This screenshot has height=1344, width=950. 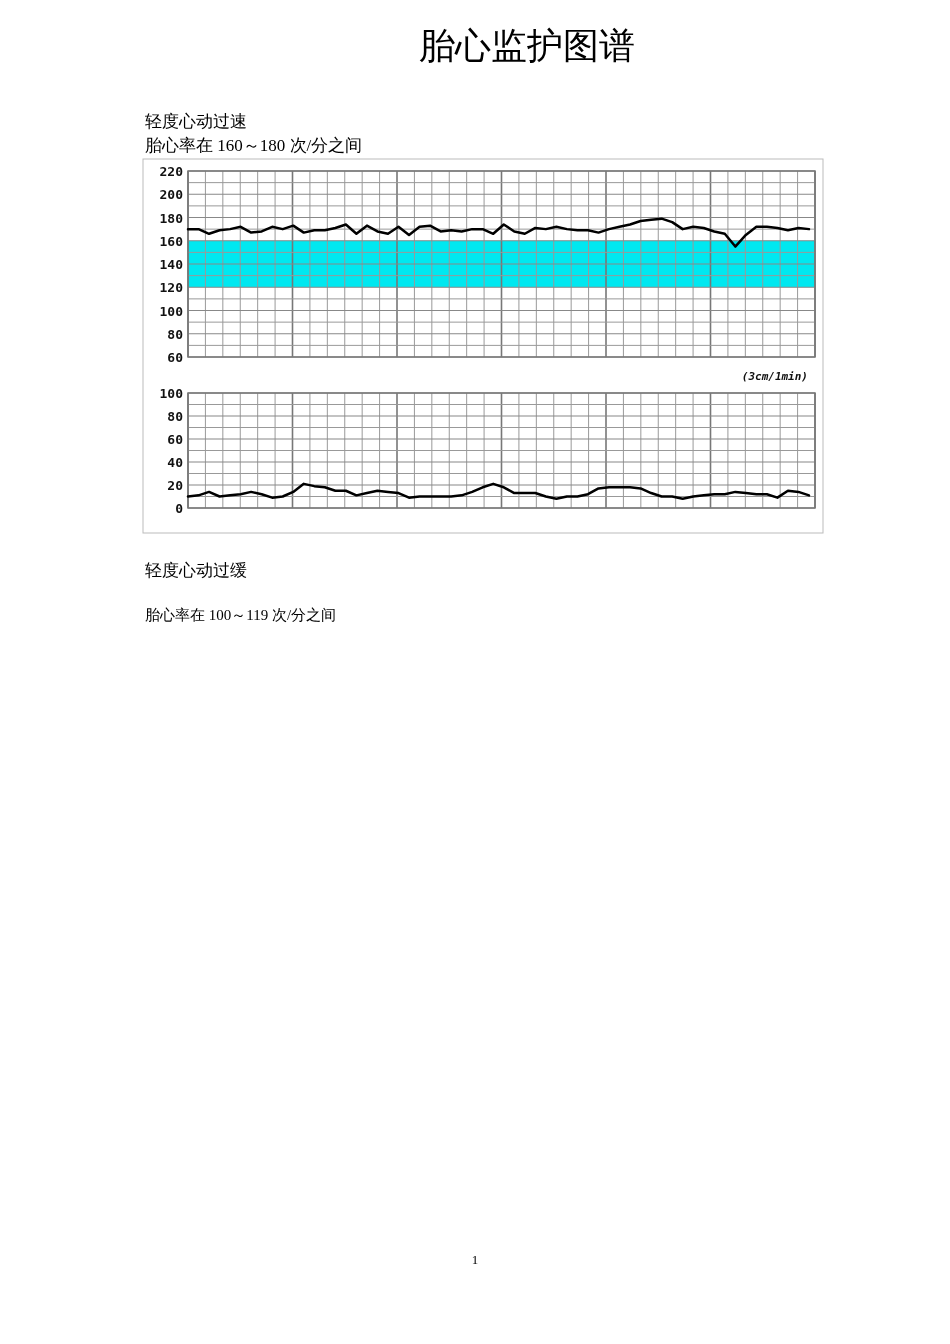 I want to click on text: 1, so click(x=475, y=1259).